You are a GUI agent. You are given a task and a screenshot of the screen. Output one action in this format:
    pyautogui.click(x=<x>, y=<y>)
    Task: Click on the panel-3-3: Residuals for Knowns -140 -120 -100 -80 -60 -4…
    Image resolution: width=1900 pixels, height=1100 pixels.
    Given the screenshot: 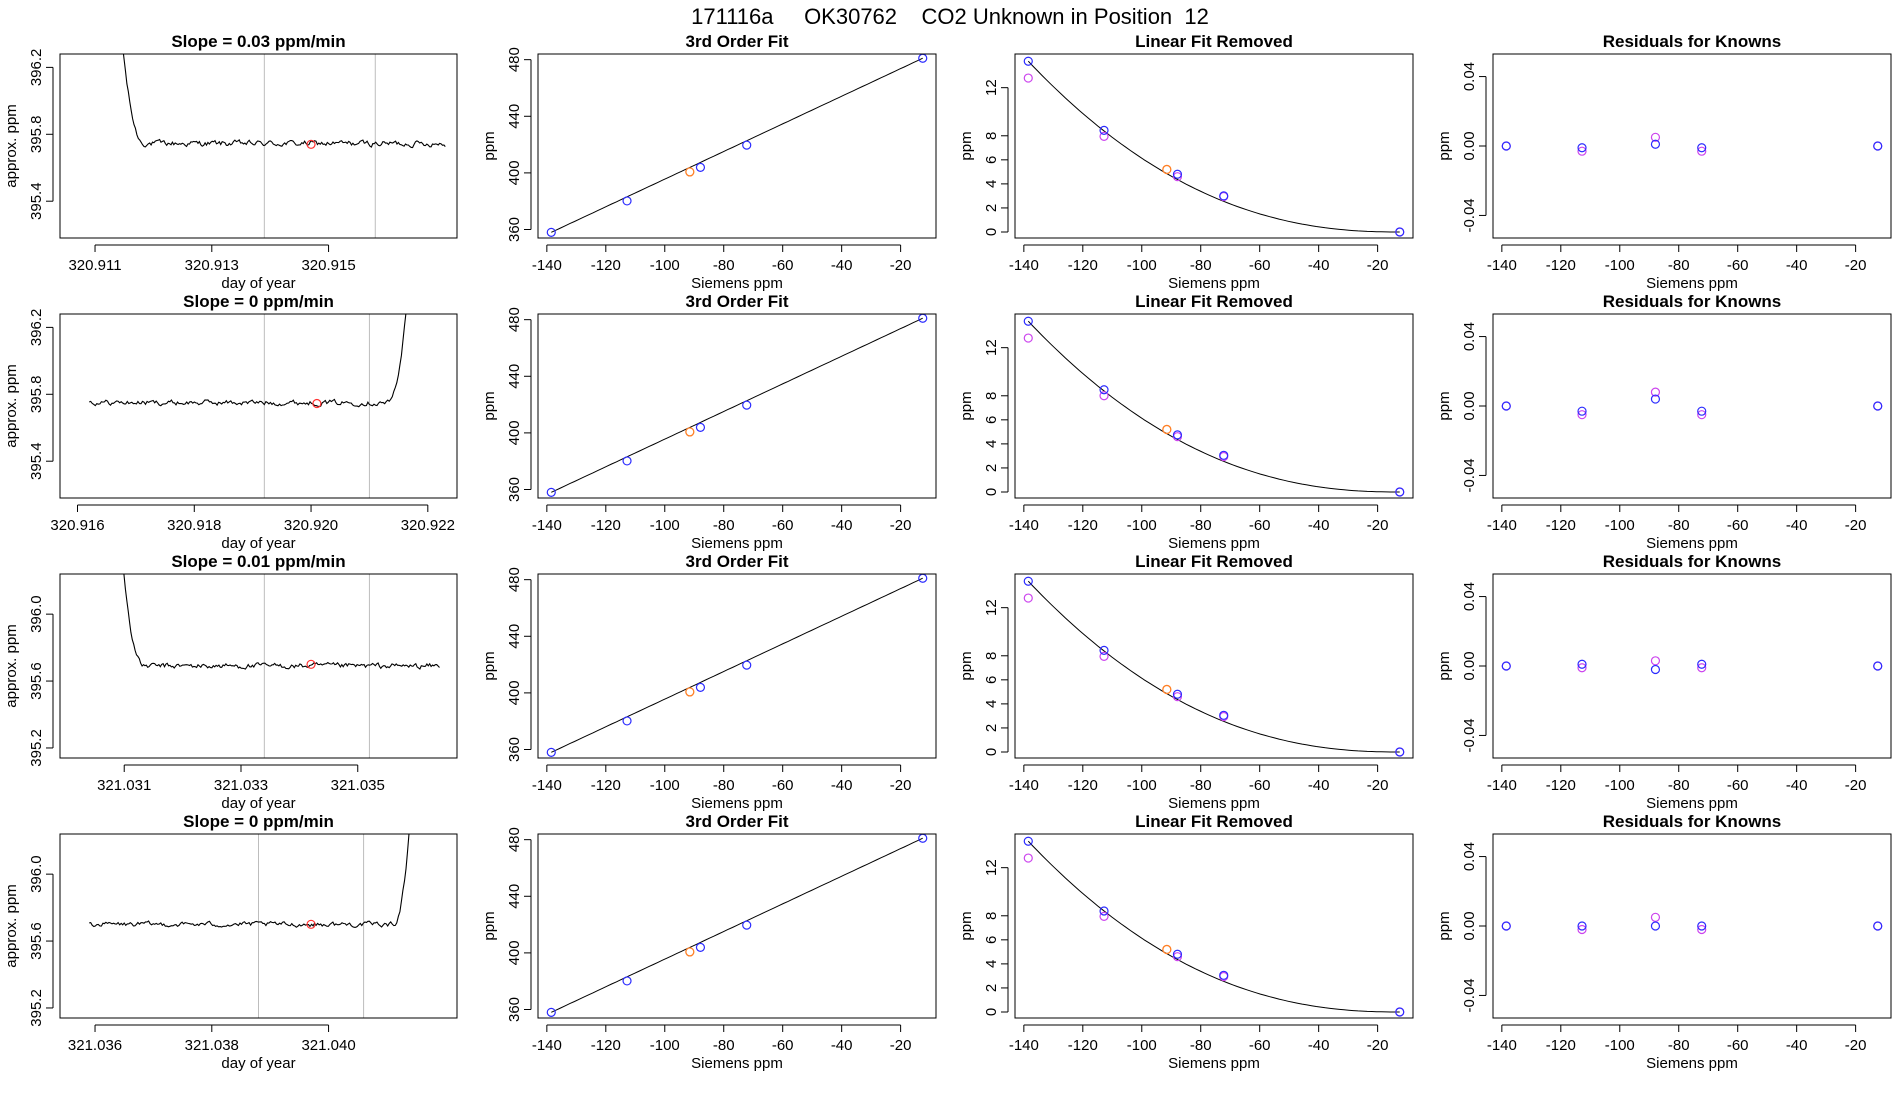 What is the action you would take?
    pyautogui.click(x=1664, y=942)
    